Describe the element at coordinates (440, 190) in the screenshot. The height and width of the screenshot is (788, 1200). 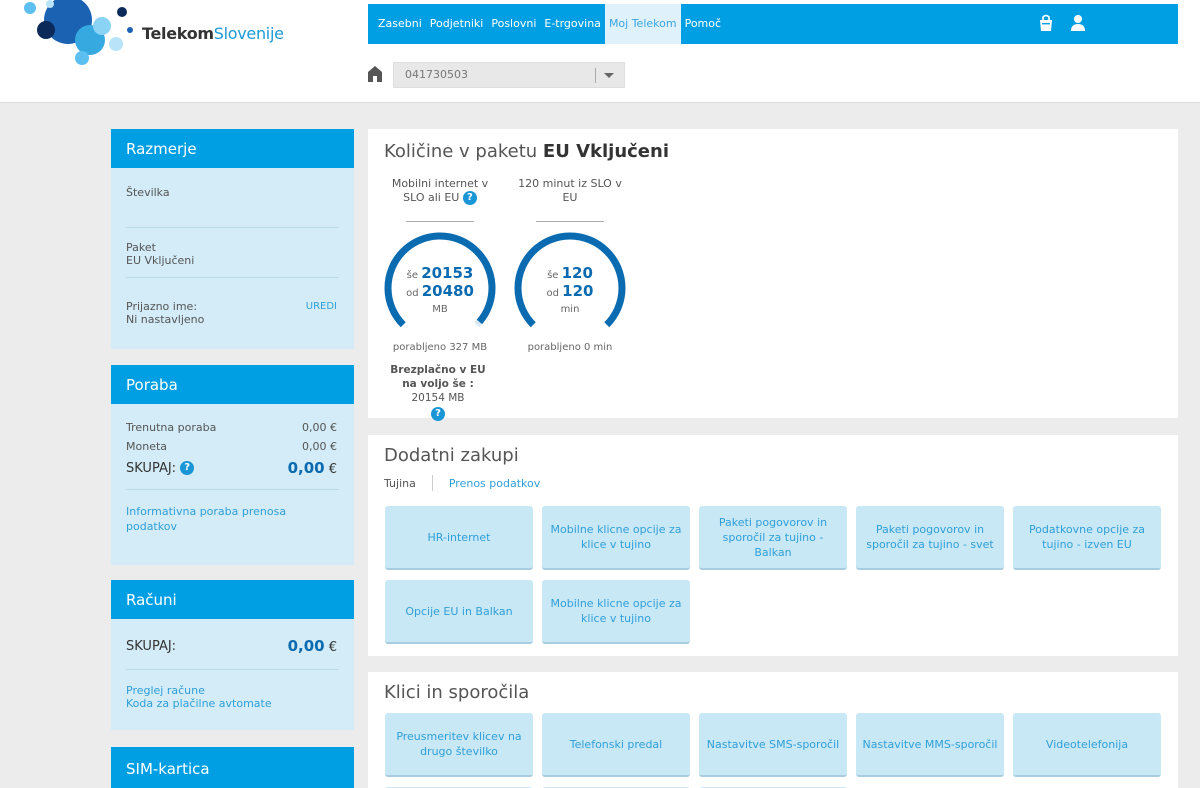
I see `gauge-label-text: Mobilni internet v SLO ali EU` at that location.